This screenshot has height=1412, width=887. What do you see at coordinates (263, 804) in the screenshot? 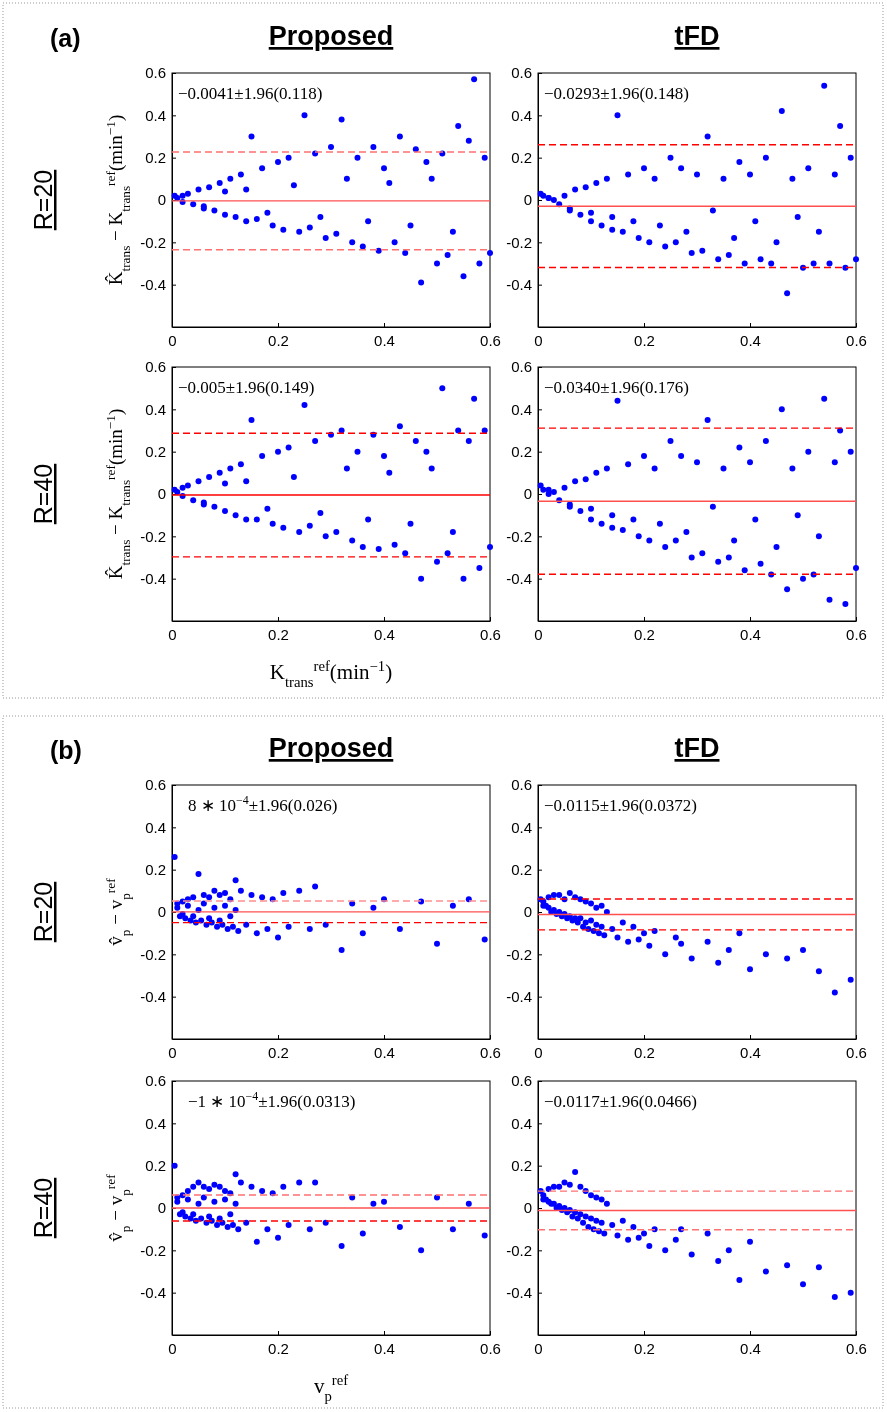
I see `annotation: 8 ∗ 10$^{−4}$±1.96(0.026)` at bounding box center [263, 804].